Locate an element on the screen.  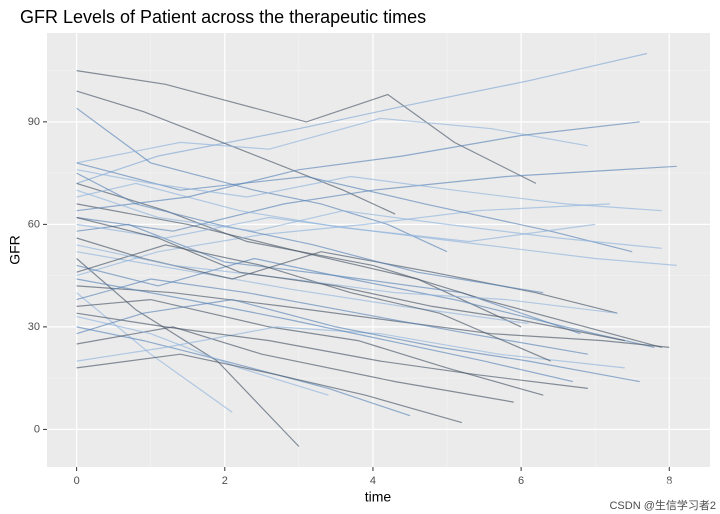
watermark: 知乎 @生信学习者 is located at coordinates (659, 485).